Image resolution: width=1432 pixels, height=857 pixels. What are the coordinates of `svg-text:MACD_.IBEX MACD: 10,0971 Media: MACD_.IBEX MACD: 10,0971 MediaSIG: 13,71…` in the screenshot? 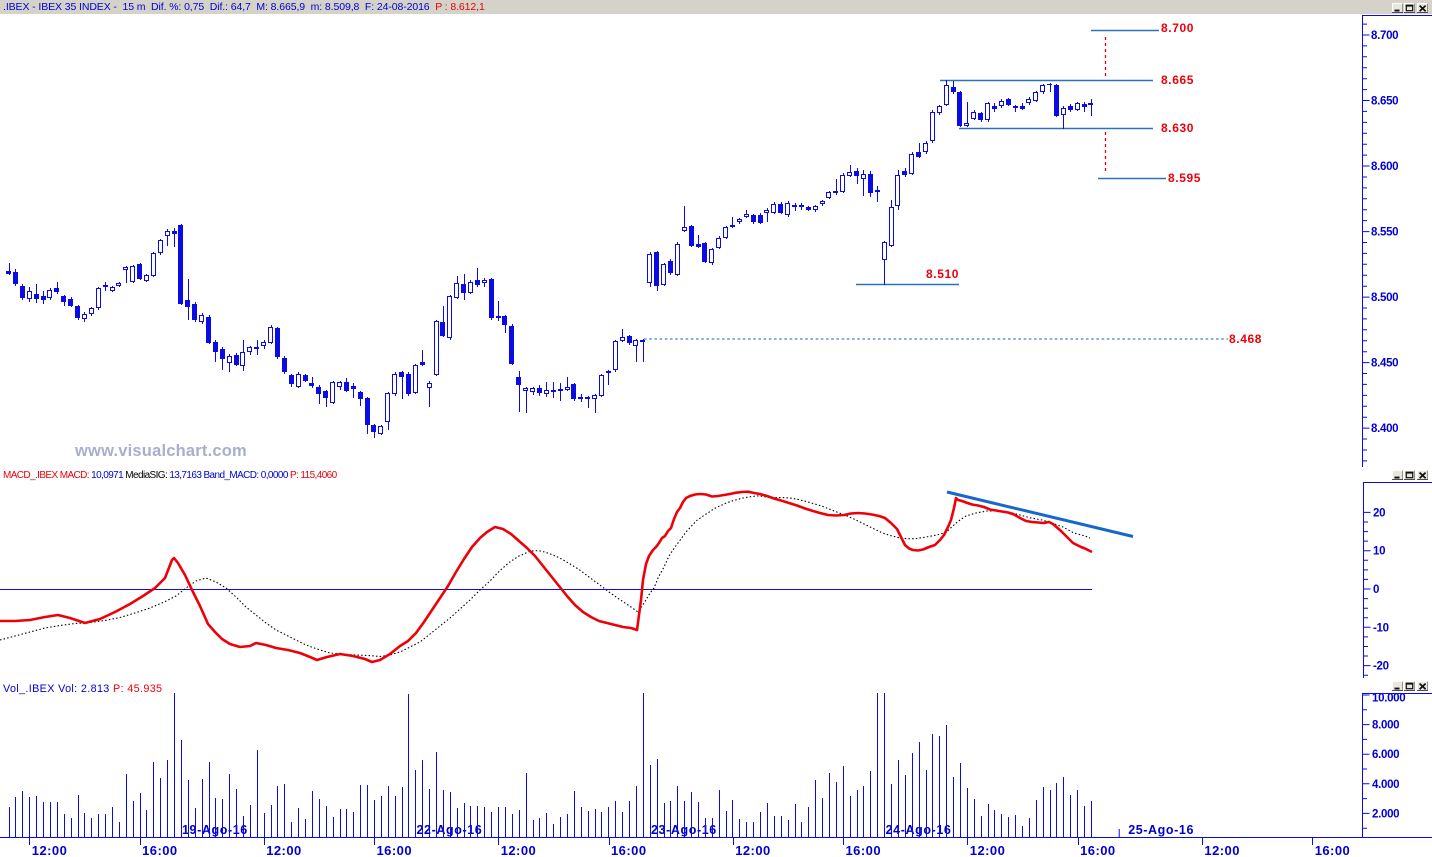 It's located at (170, 475).